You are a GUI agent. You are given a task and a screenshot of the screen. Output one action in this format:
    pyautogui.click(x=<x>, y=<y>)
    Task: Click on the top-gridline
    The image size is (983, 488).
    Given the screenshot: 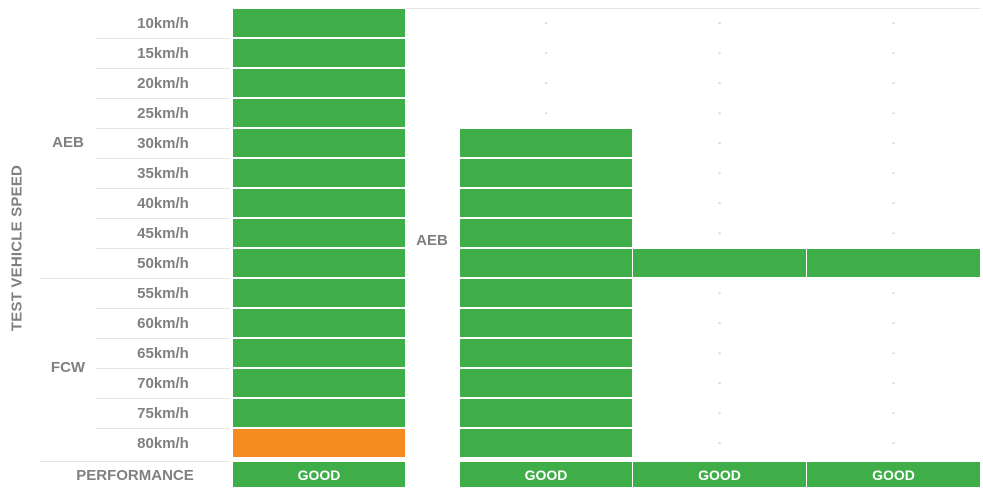 What is the action you would take?
    pyautogui.click(x=692, y=8)
    